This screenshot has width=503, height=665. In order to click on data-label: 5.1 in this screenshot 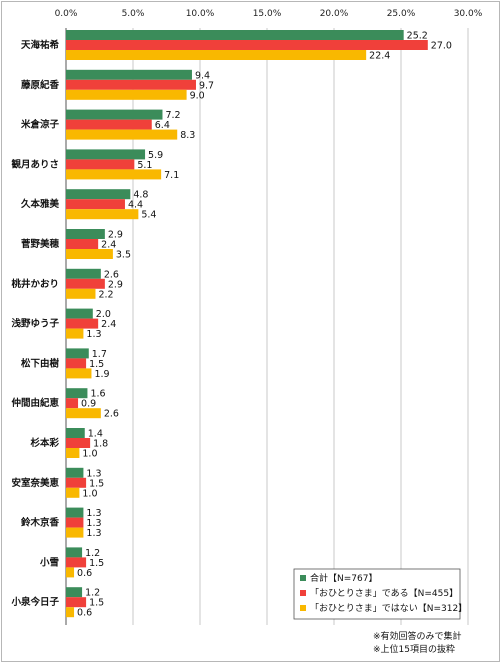, I will do `click(144, 165)`.